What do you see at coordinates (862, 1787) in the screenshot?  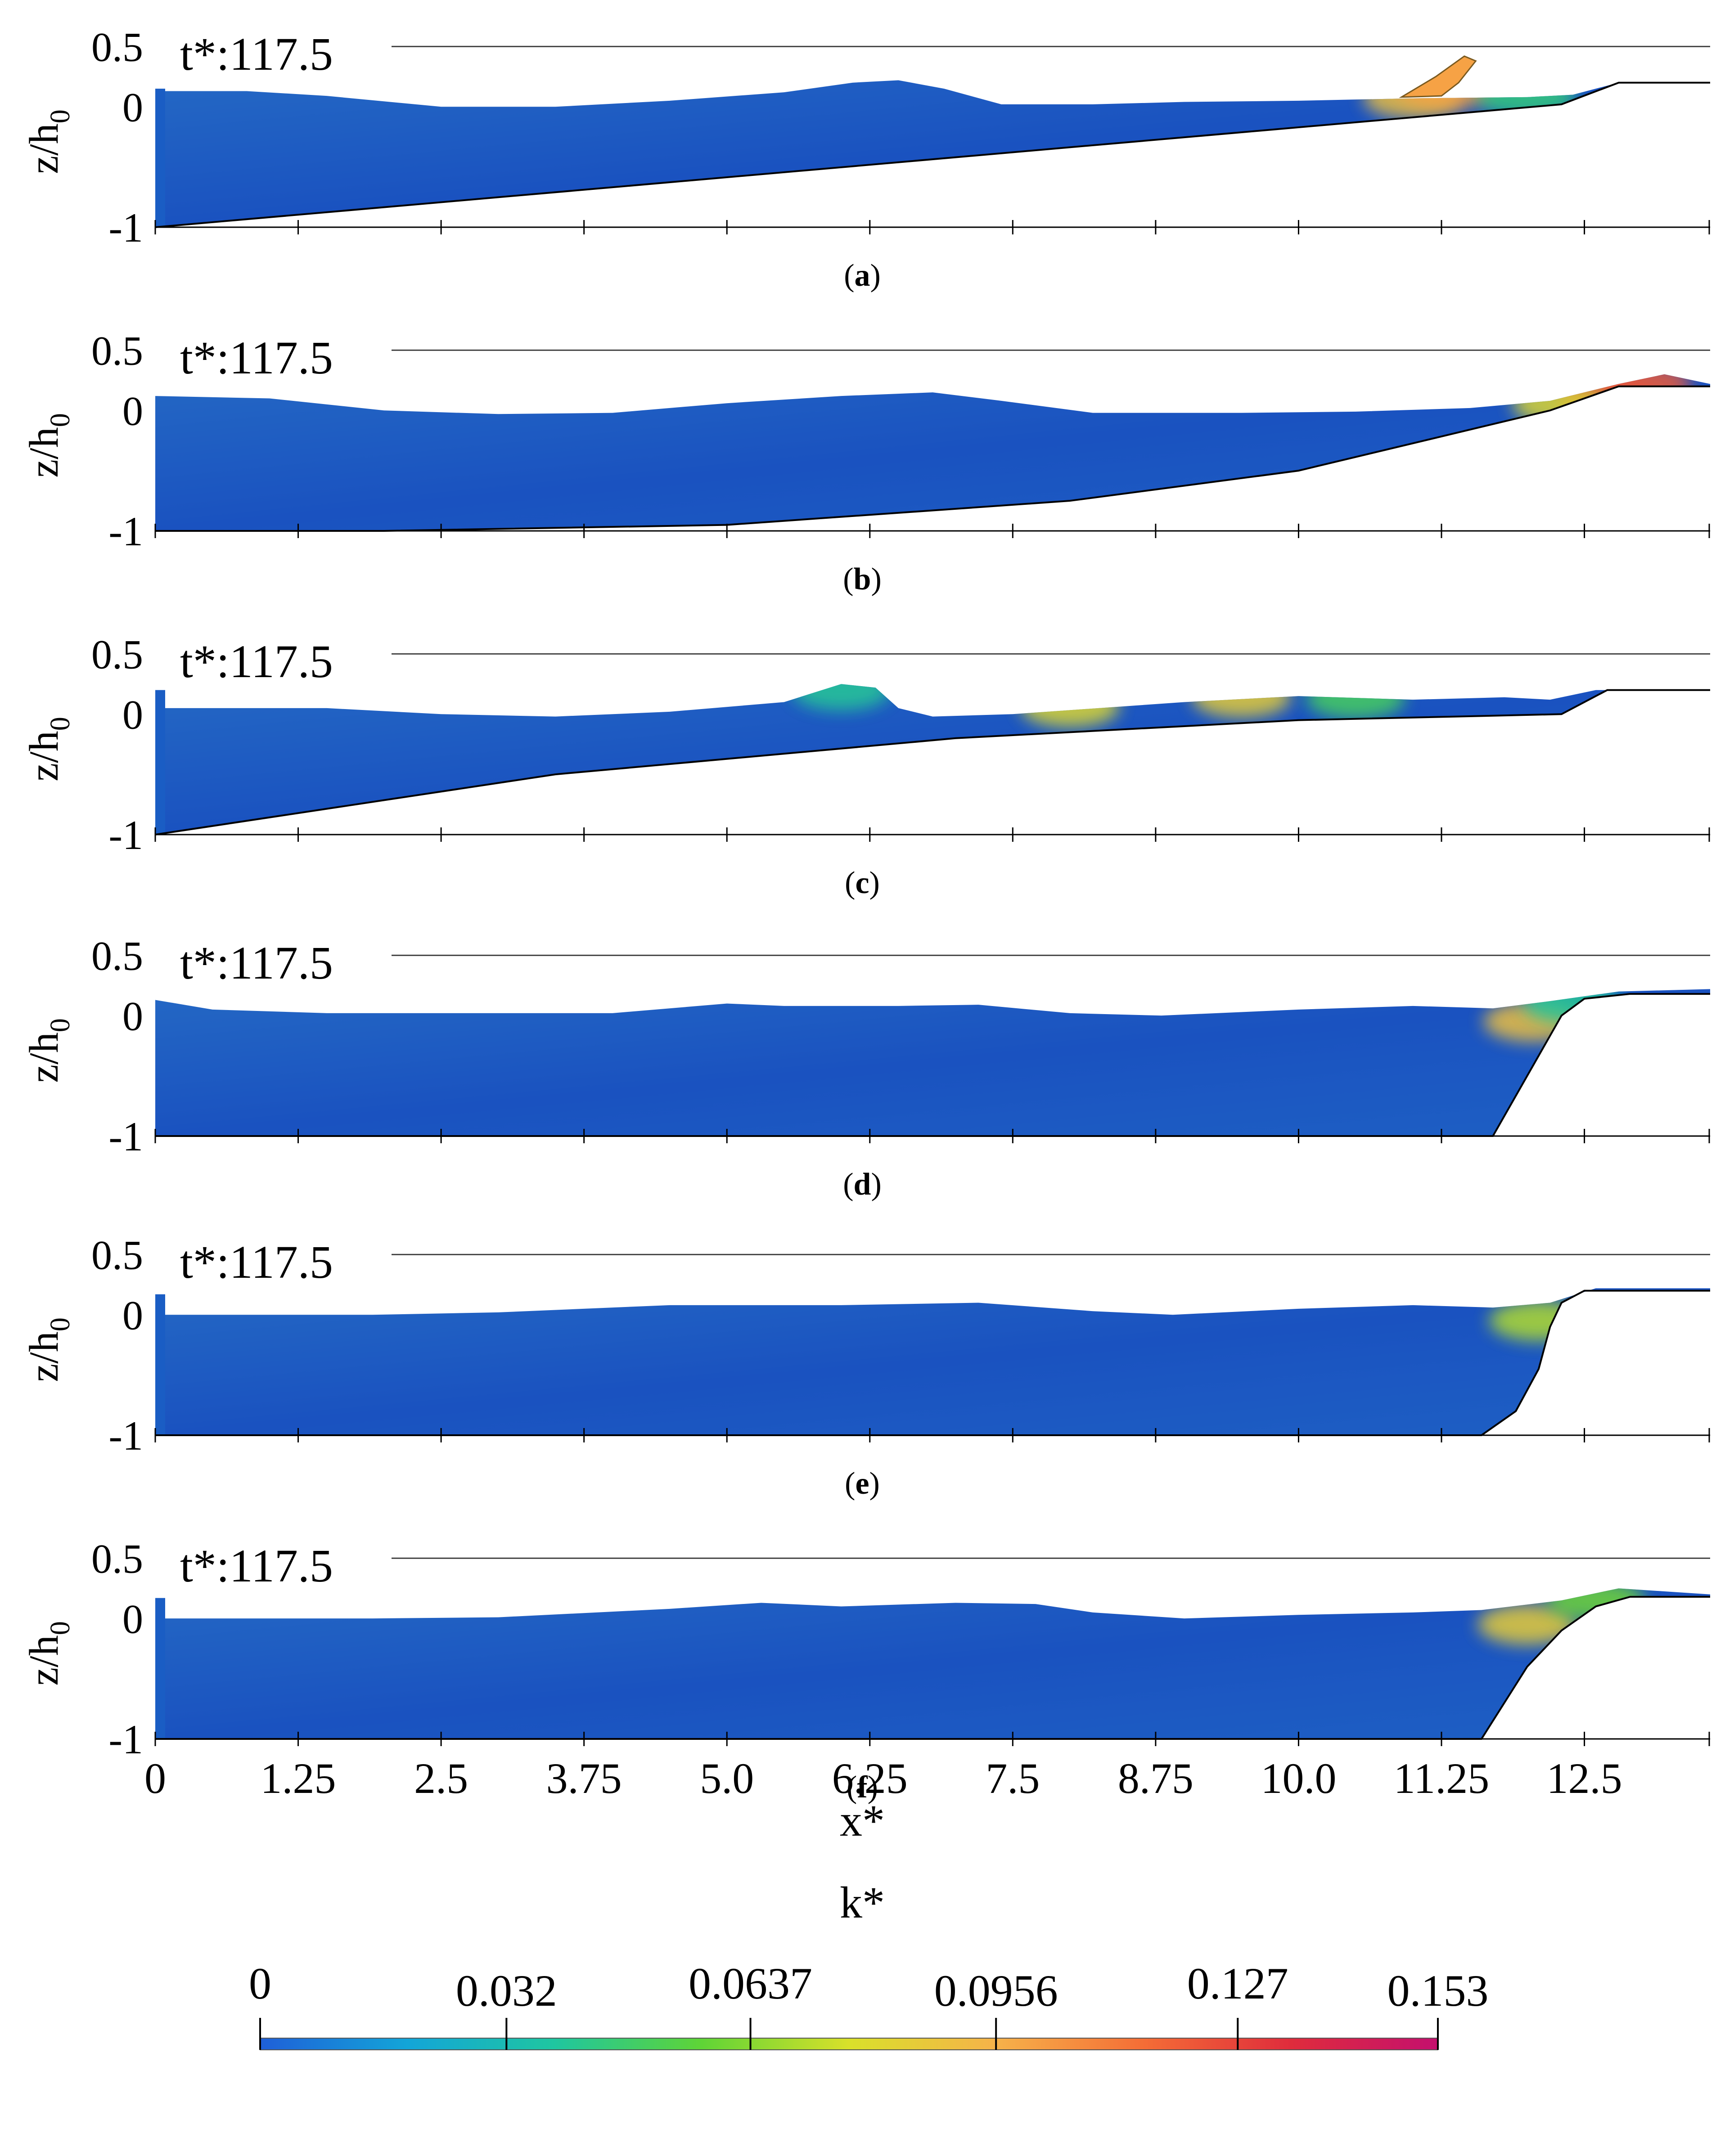 I see `panel-caption: (f)` at bounding box center [862, 1787].